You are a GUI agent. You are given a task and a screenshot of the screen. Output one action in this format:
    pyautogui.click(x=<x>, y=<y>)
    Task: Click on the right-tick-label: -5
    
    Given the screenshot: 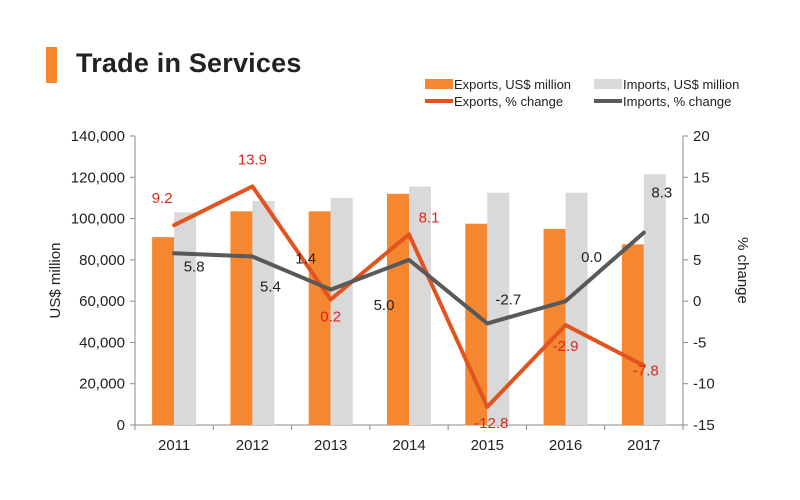 What is the action you would take?
    pyautogui.click(x=699, y=342)
    